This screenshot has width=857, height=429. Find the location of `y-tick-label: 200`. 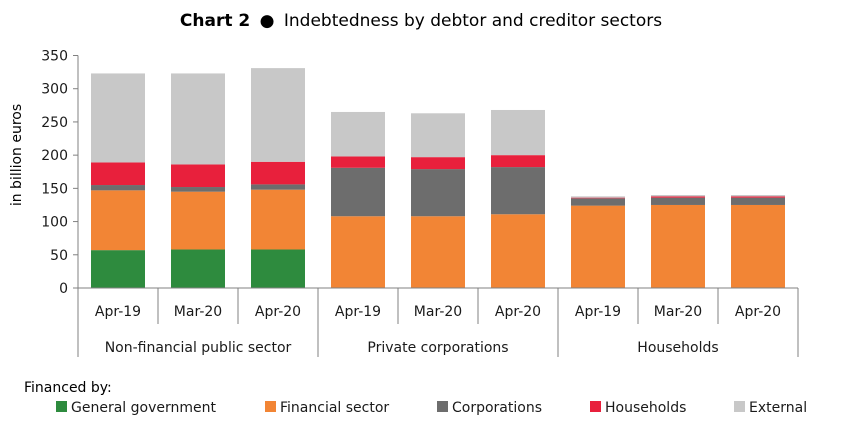

y-tick-label: 200 is located at coordinates (54, 156).